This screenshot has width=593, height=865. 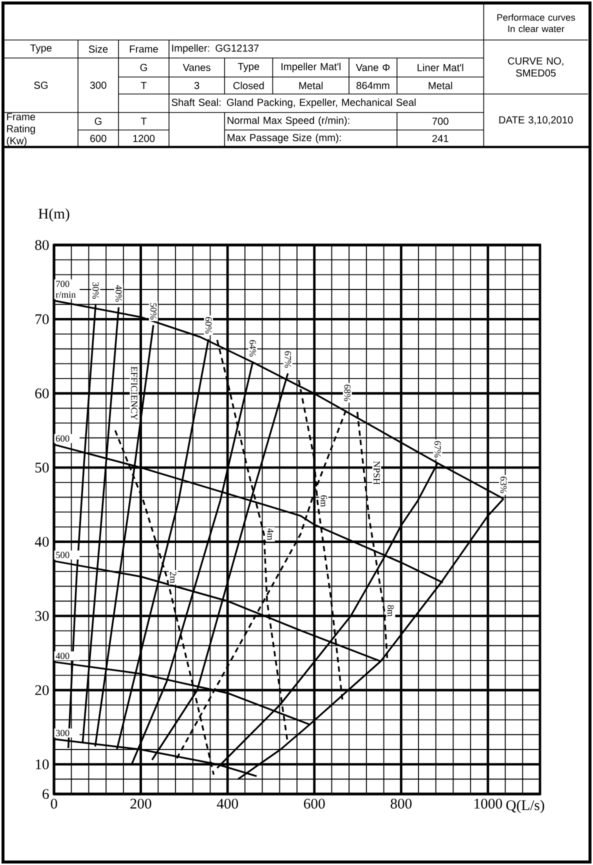 I want to click on text: 3, so click(x=197, y=86).